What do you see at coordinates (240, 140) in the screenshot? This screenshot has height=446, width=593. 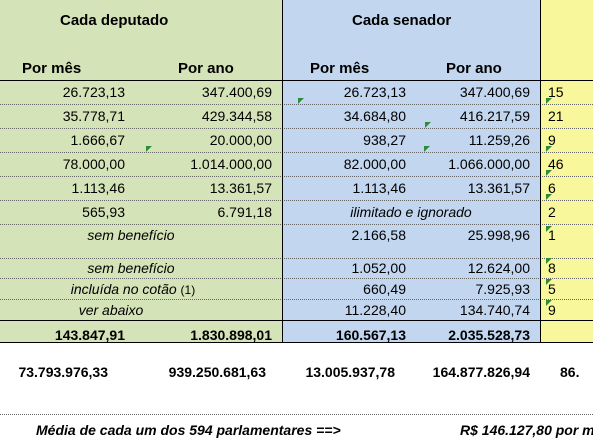 I see `deputado-ano-cell: 20.000,00` at bounding box center [240, 140].